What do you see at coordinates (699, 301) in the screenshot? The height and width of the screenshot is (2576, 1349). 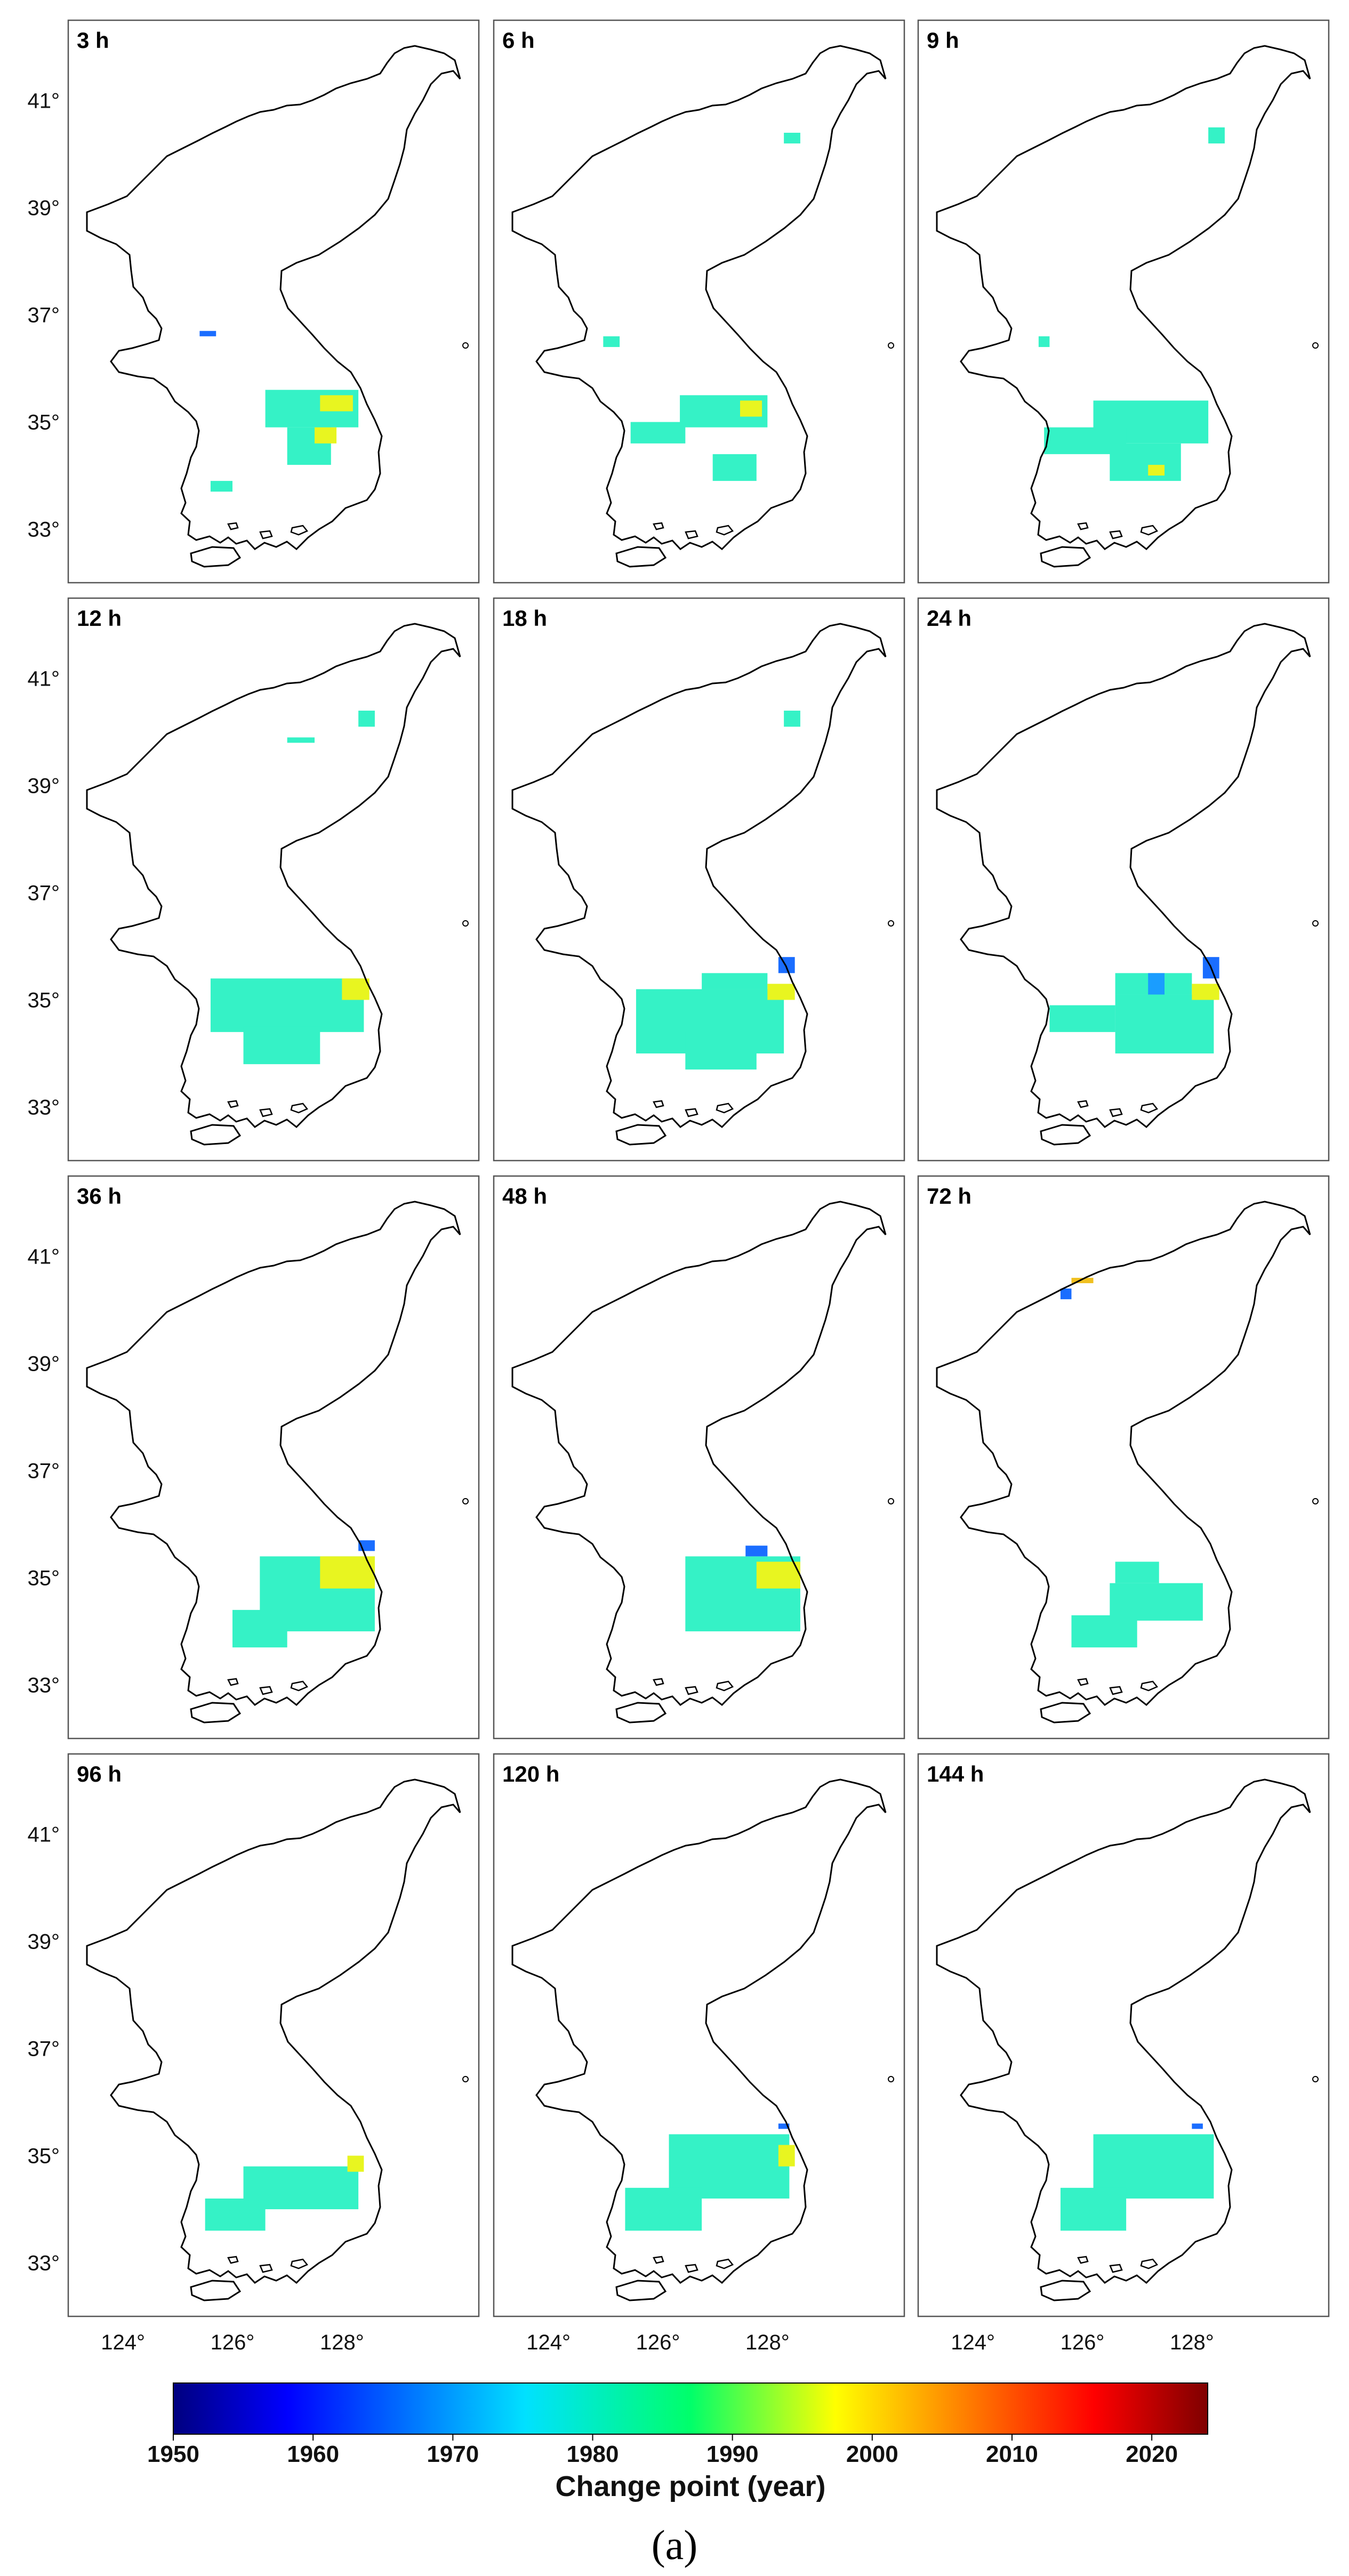 I see `map-panel: 6 h` at bounding box center [699, 301].